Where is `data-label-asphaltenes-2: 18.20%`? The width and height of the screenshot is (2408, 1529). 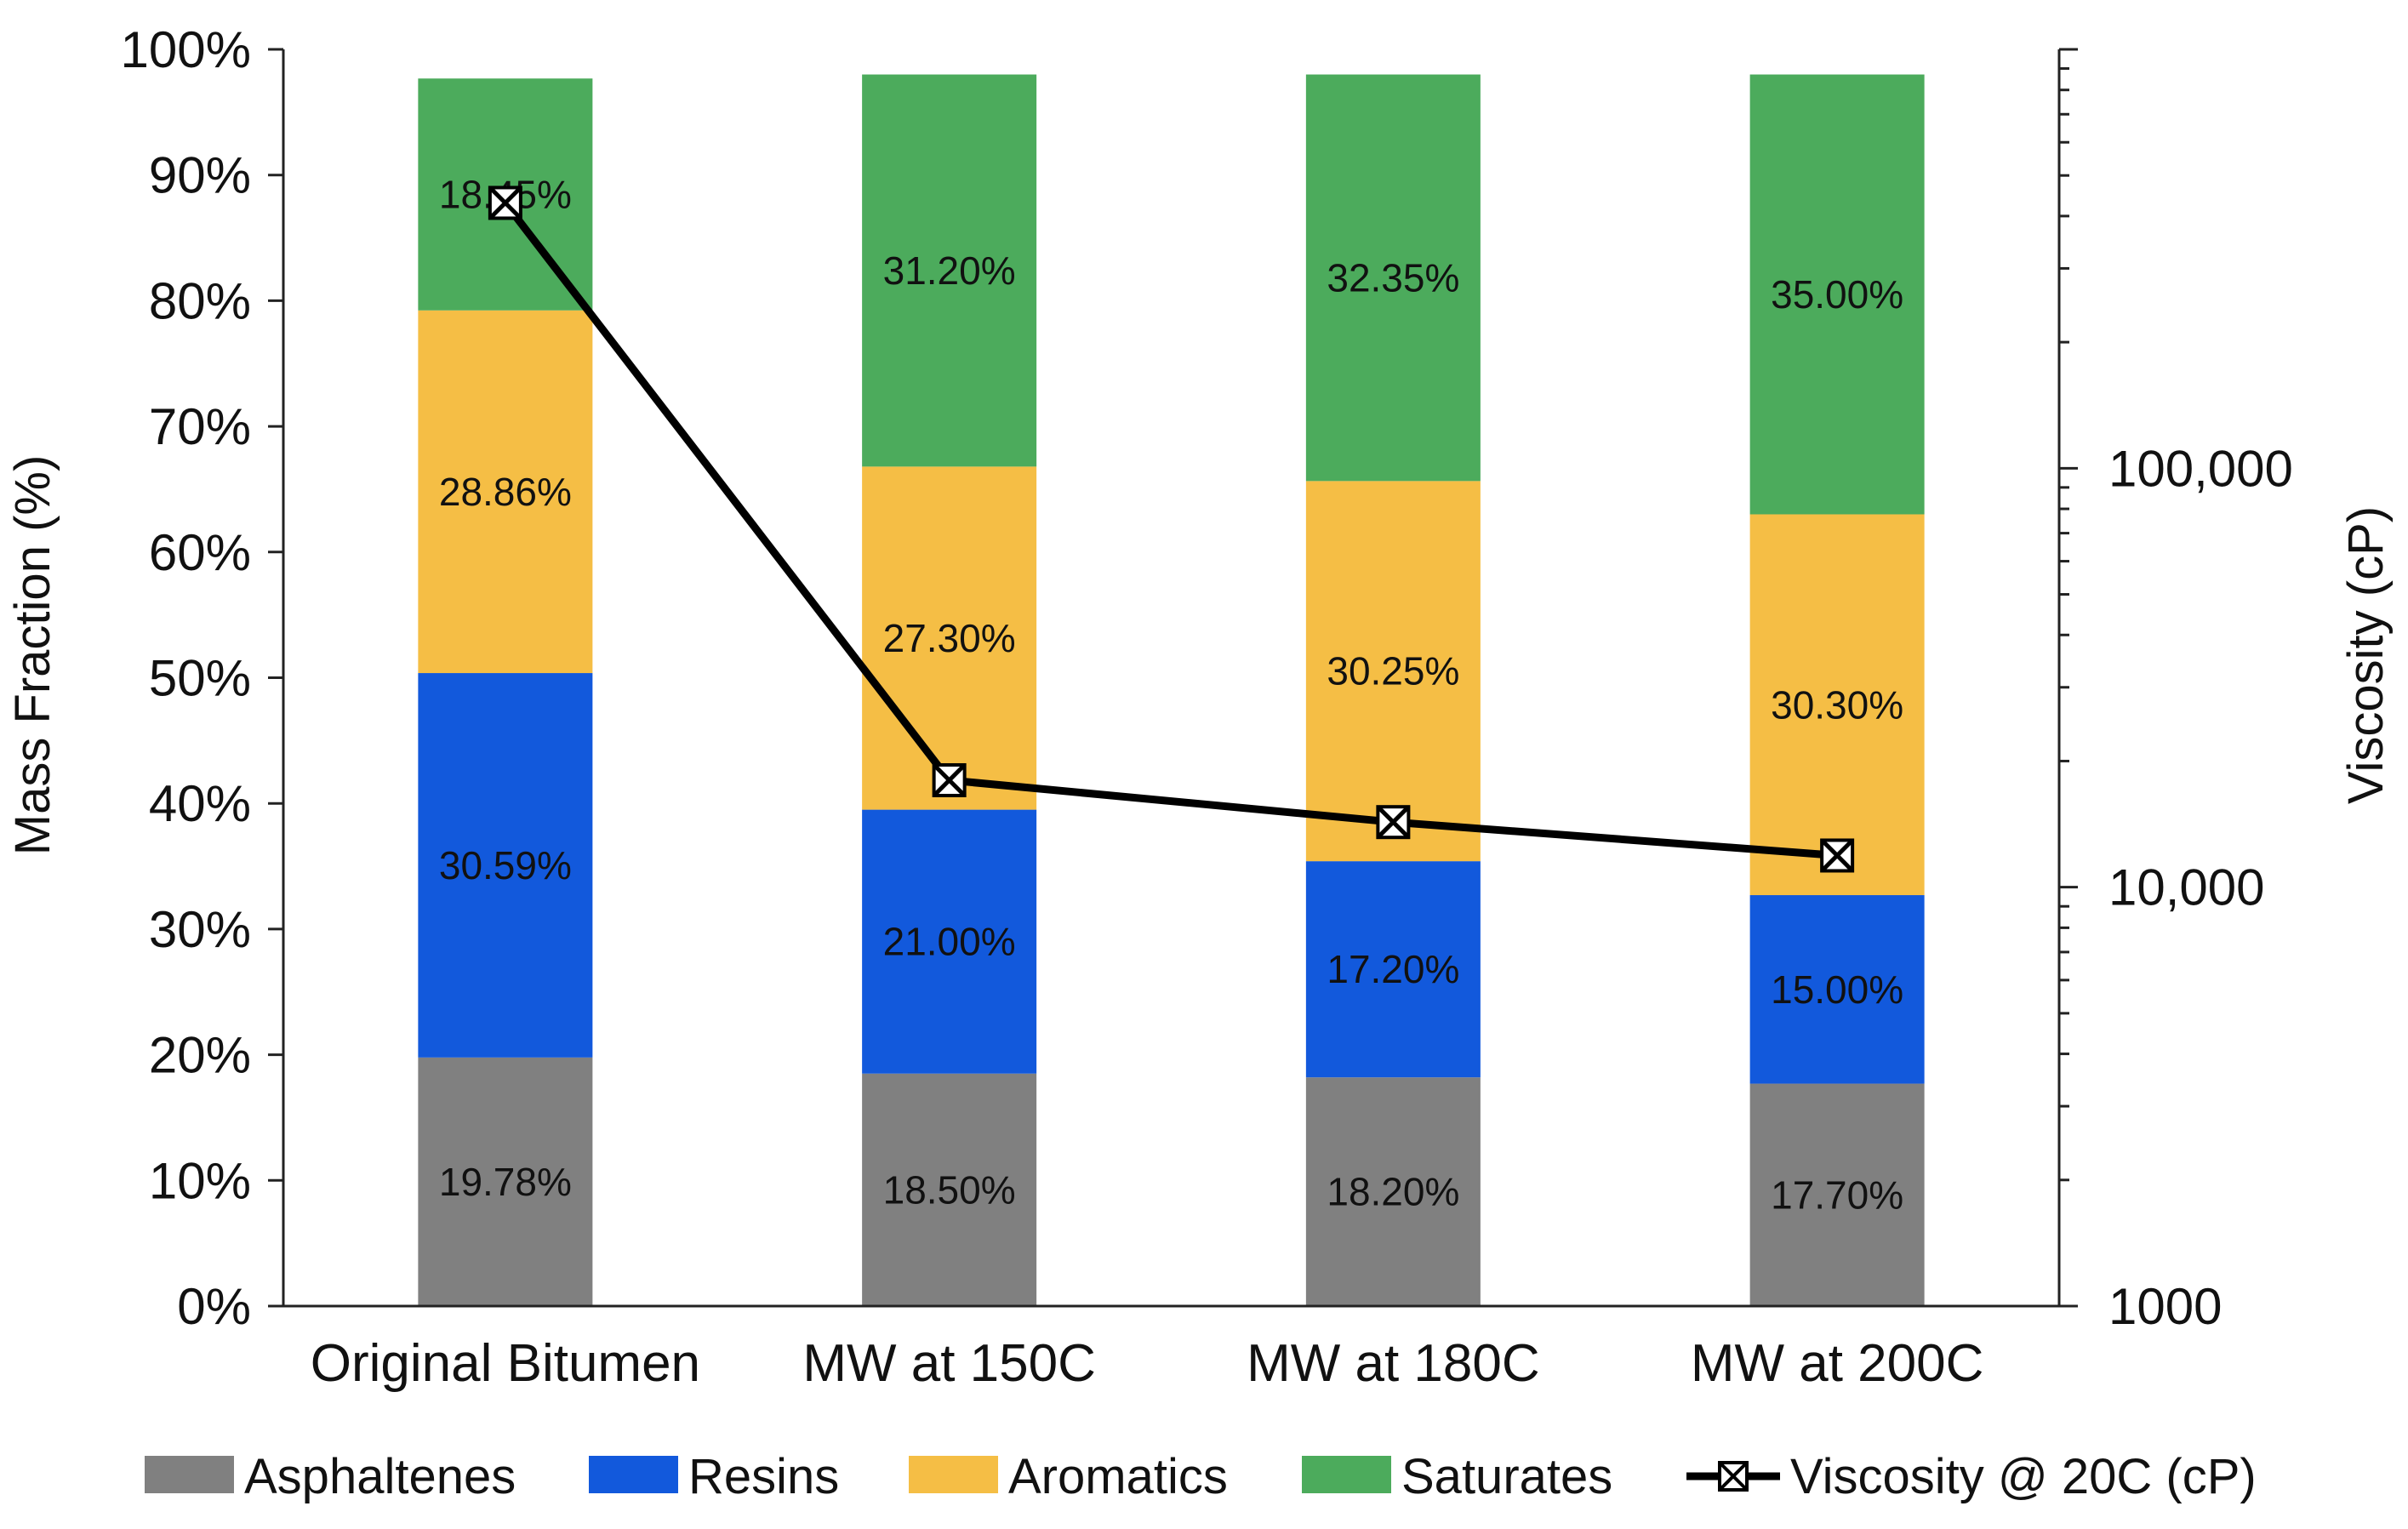 data-label-asphaltenes-2: 18.20% is located at coordinates (1393, 1192).